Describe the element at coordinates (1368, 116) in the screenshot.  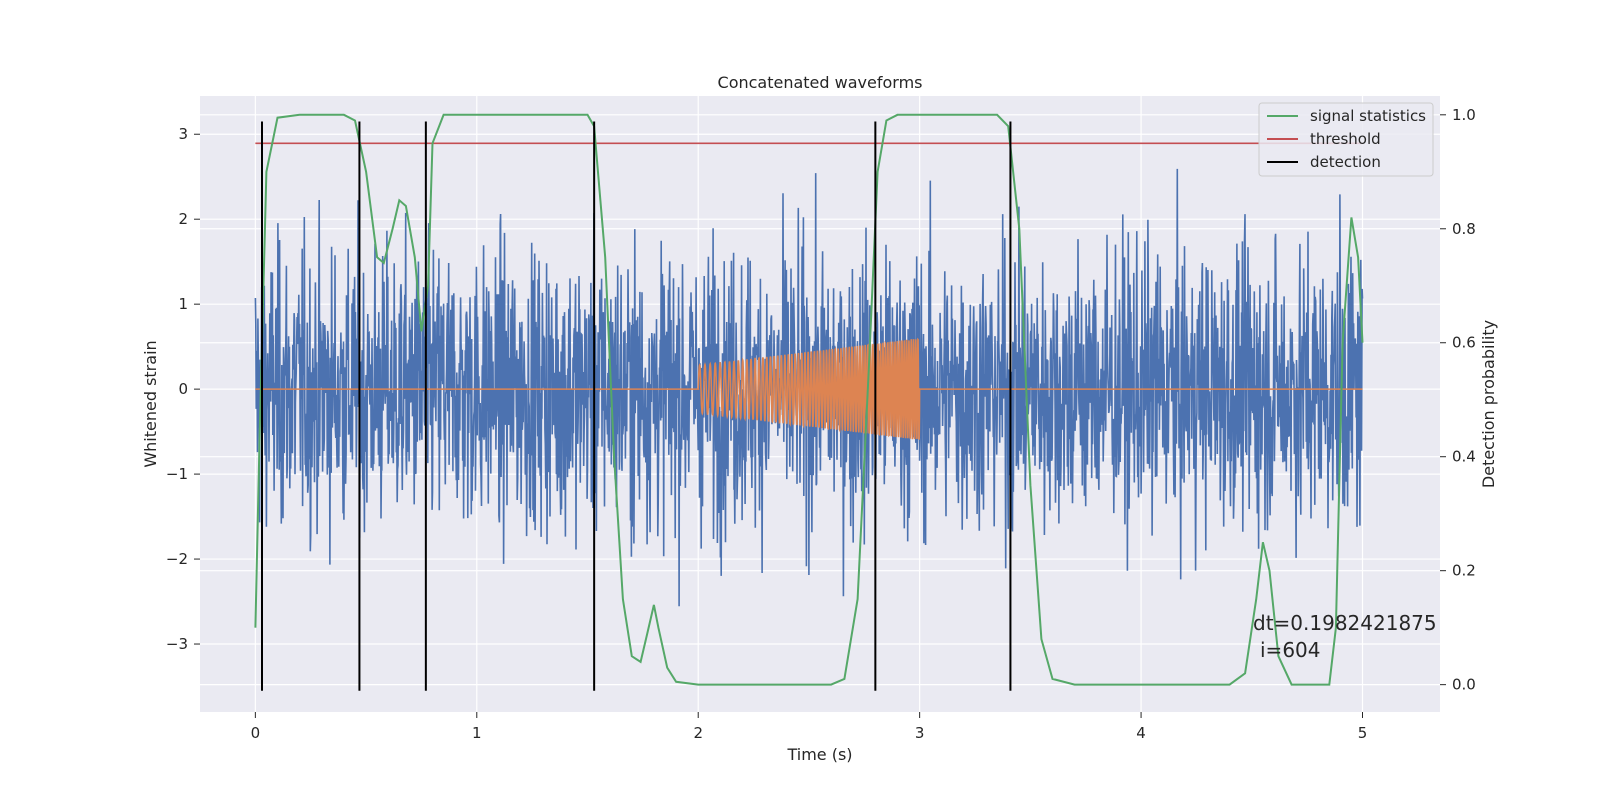
I see `legend-label-signal-statistics: signal statistics` at that location.